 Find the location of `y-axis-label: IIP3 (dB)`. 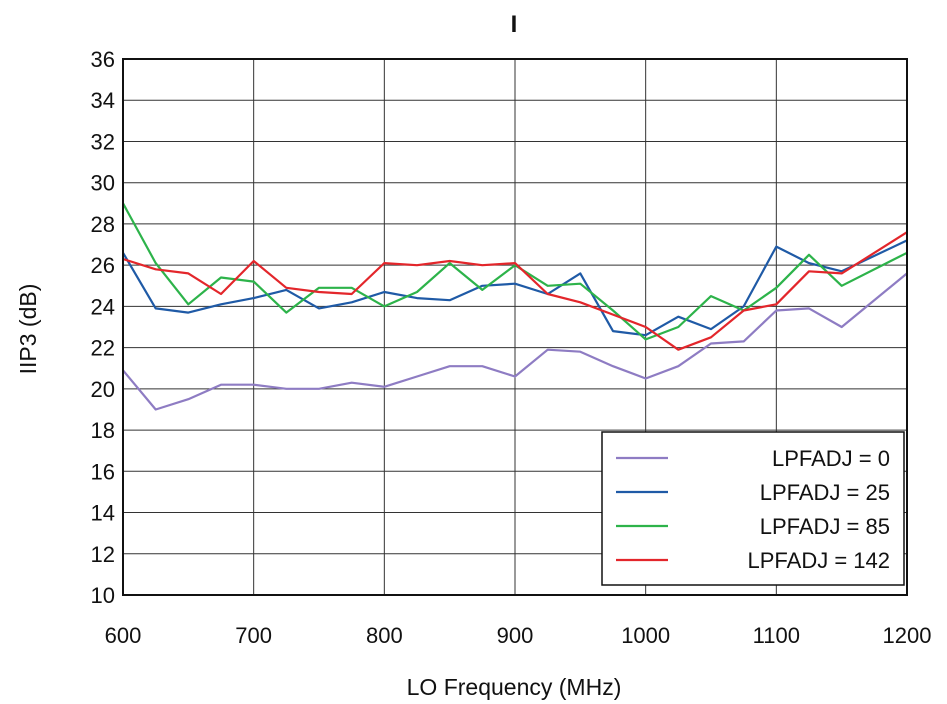

y-axis-label: IIP3 (dB) is located at coordinates (28, 329).